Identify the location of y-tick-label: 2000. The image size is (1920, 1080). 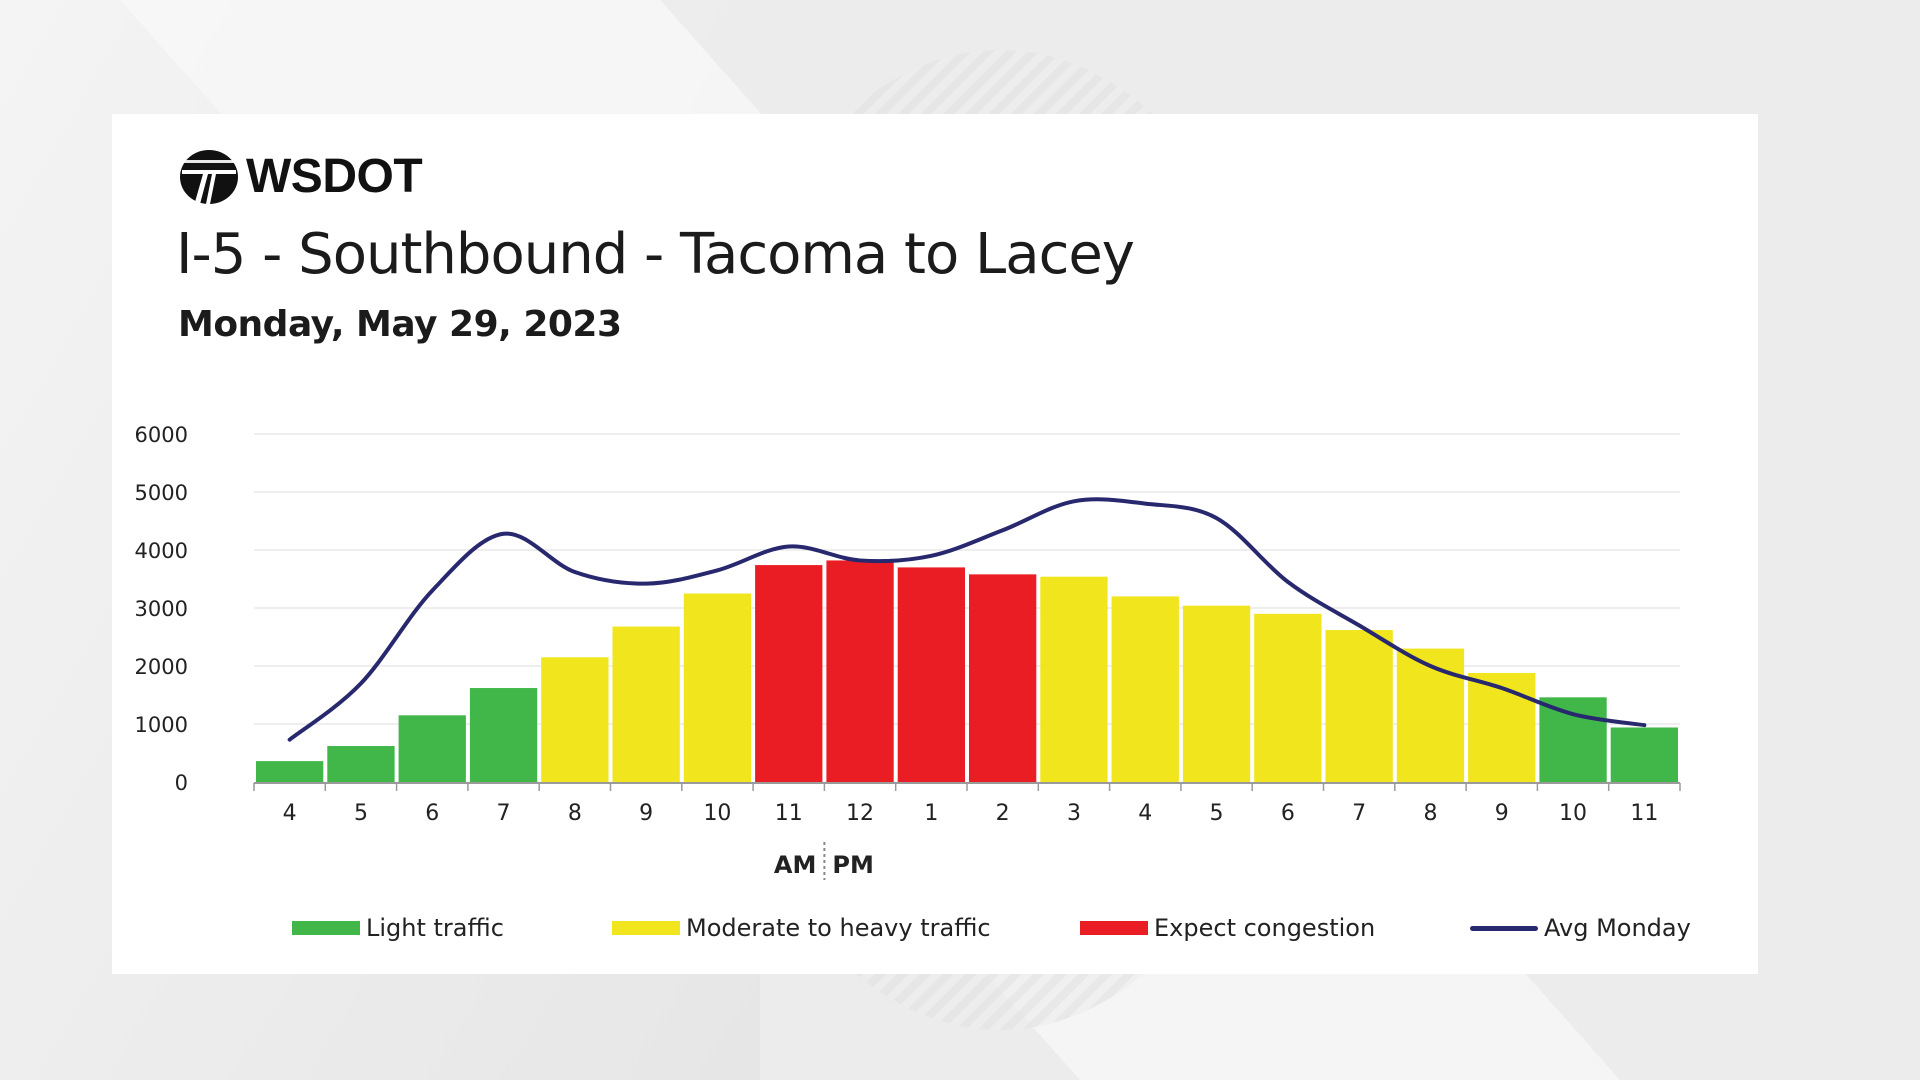
(161, 667).